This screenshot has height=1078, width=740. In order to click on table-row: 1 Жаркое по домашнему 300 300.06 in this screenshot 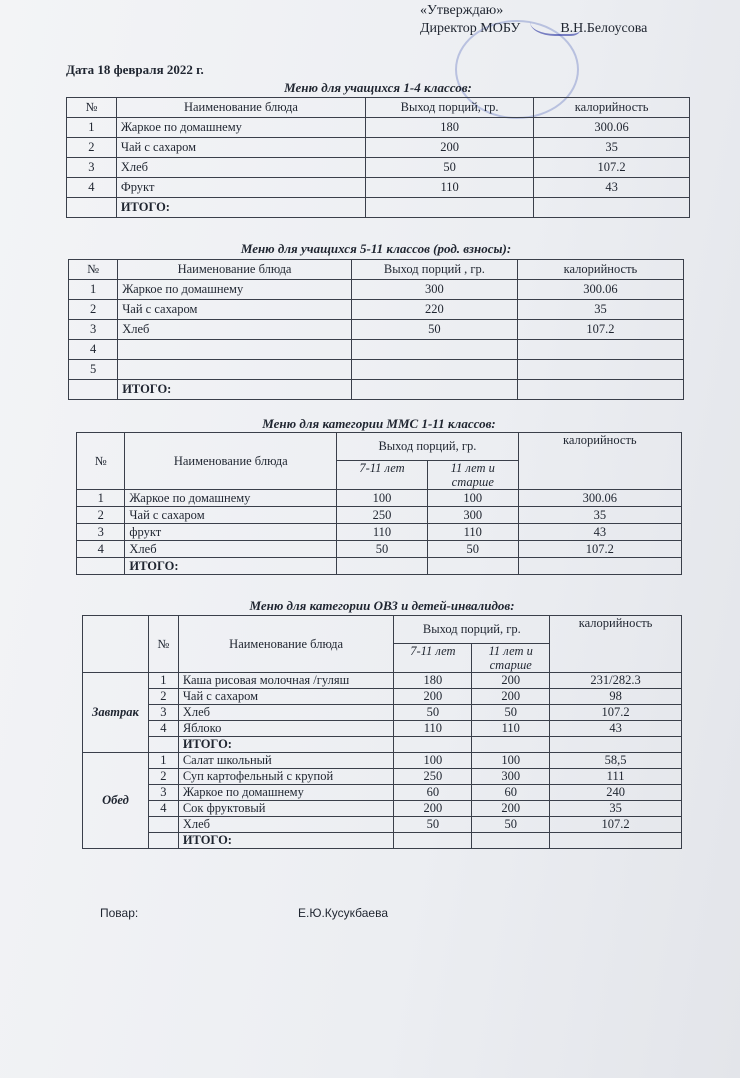, I will do `click(376, 289)`.